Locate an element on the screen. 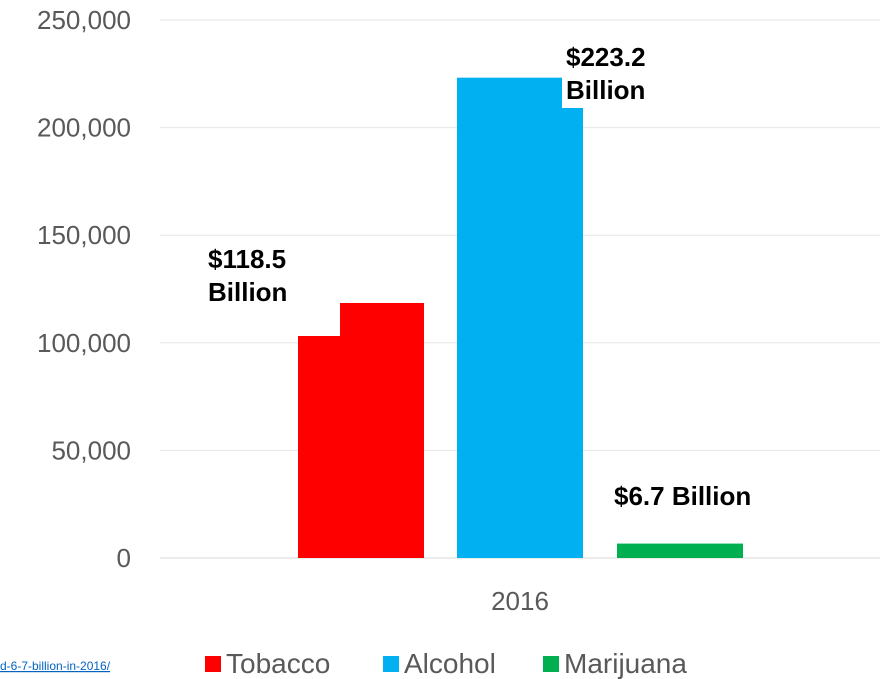  legend-swatch-alcohol is located at coordinates (391, 664).